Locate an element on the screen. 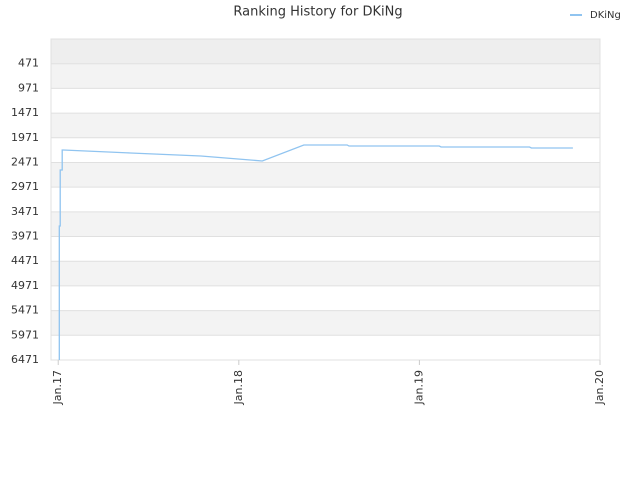 This screenshot has width=640, height=484. x-tick-label: Jan.18 is located at coordinates (238, 387).